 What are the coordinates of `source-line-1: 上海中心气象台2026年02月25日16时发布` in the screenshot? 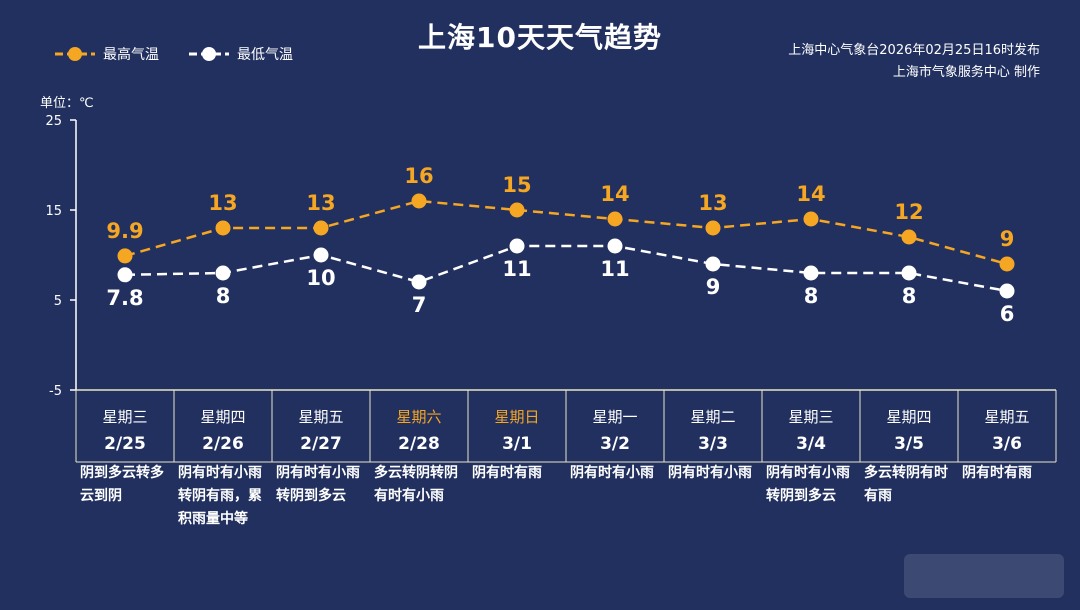 It's located at (914, 50).